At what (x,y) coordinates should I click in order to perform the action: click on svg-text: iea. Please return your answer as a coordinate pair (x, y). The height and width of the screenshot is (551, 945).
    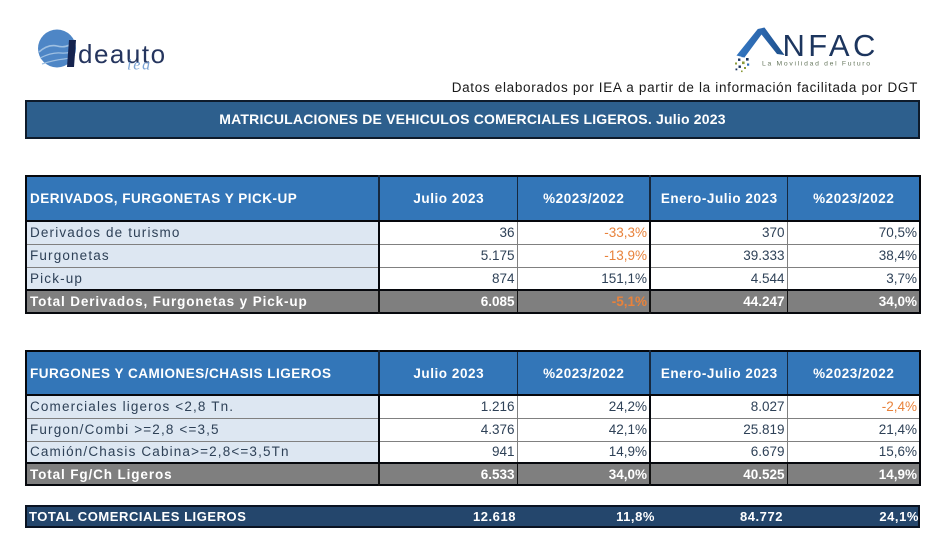
    Looking at the image, I should click on (139, 65).